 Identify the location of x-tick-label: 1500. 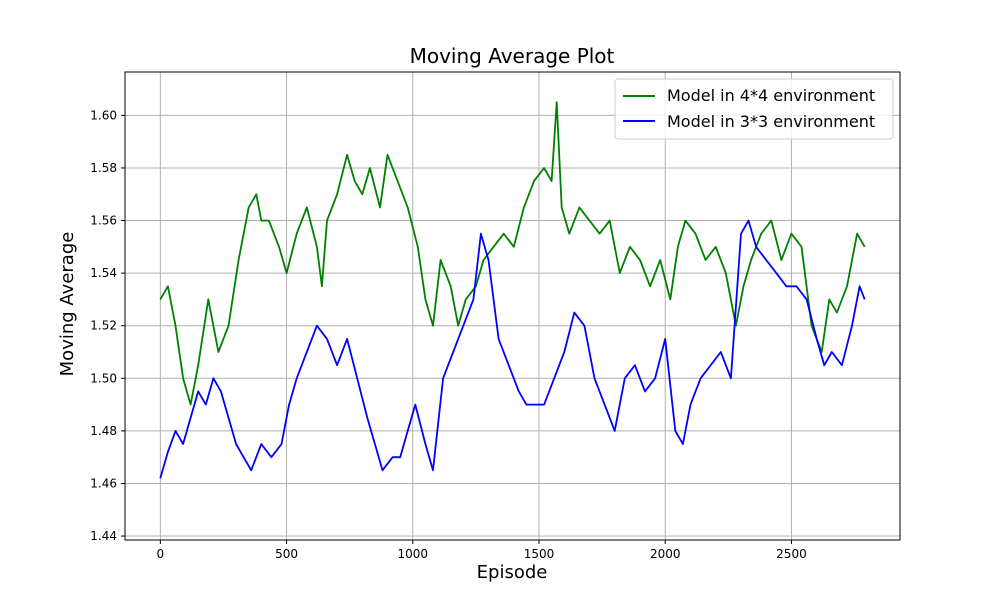
(539, 554).